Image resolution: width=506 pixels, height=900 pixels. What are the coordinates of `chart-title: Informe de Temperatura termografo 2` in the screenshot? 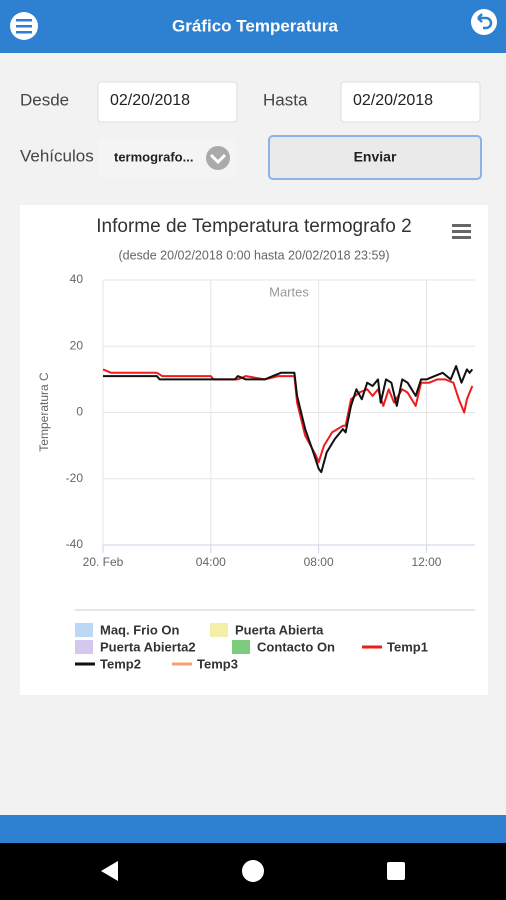 It's located at (253, 226).